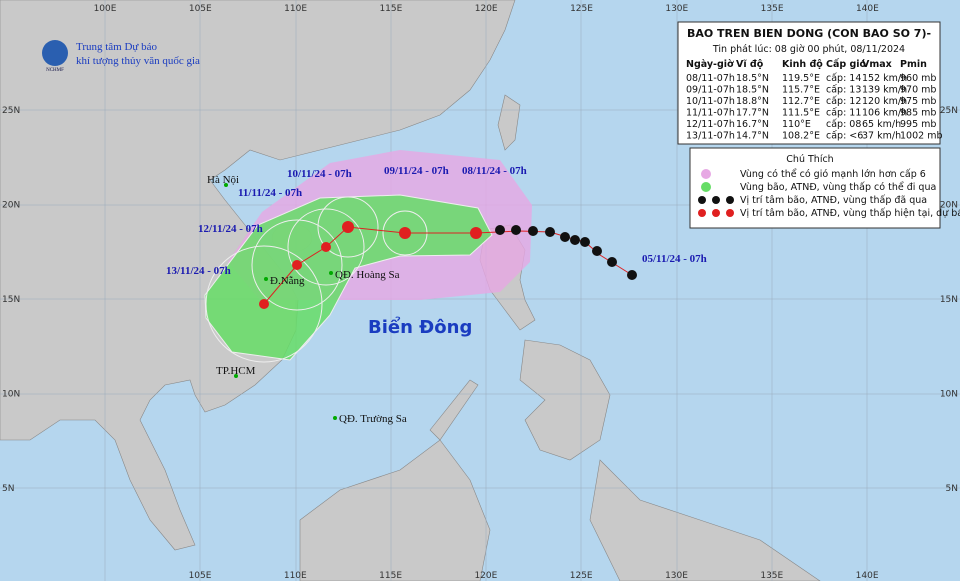 This screenshot has width=960, height=581. What do you see at coordinates (710, 78) in the screenshot?
I see `table-cell: 08/11-07h` at bounding box center [710, 78].